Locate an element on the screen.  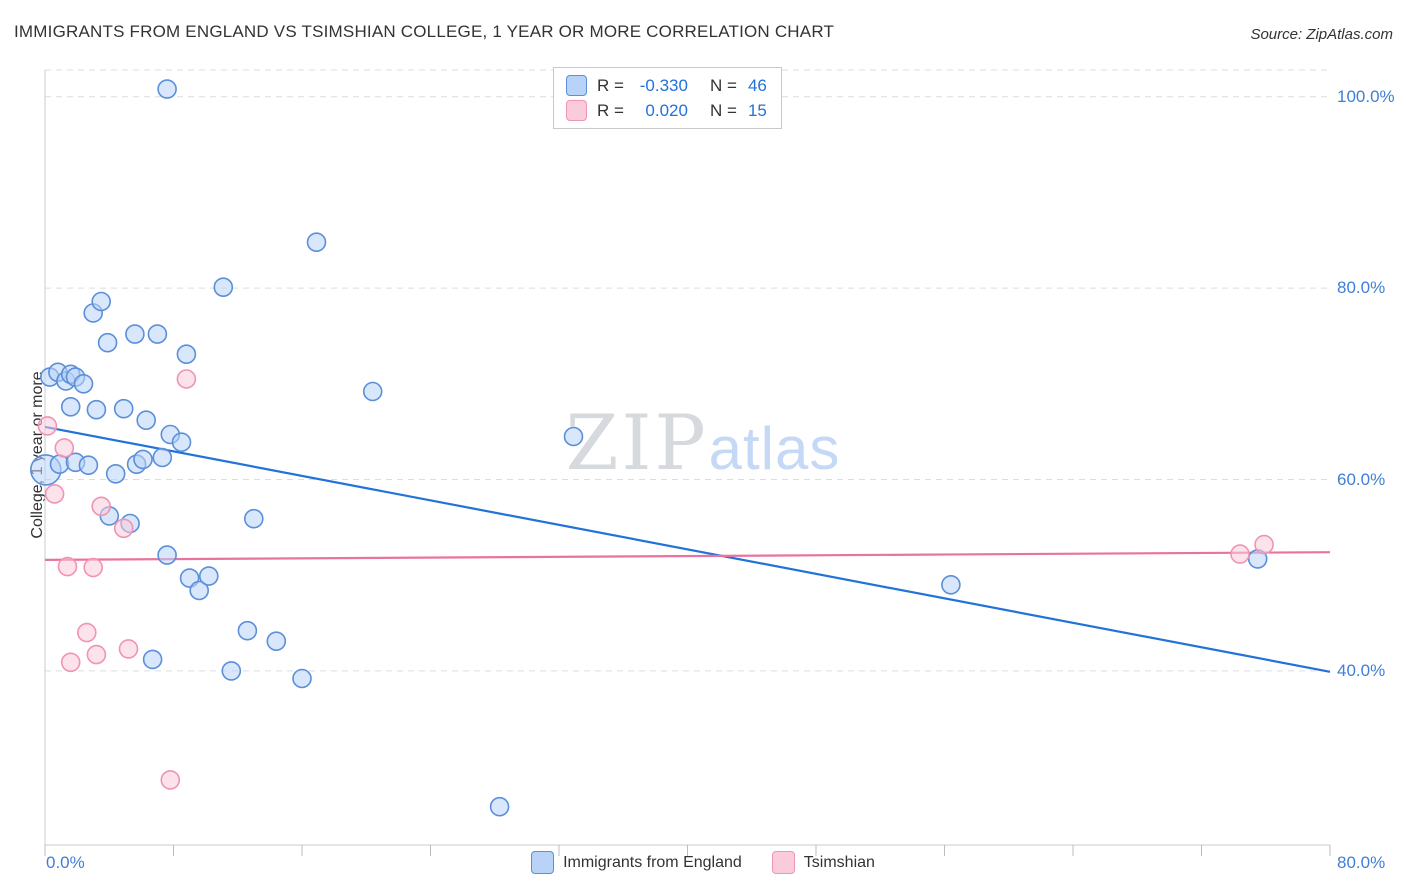
correlation-legend-box: R = -0.330 N = 46 R = 0.020 N = 15 is located at coordinates (667, 98).